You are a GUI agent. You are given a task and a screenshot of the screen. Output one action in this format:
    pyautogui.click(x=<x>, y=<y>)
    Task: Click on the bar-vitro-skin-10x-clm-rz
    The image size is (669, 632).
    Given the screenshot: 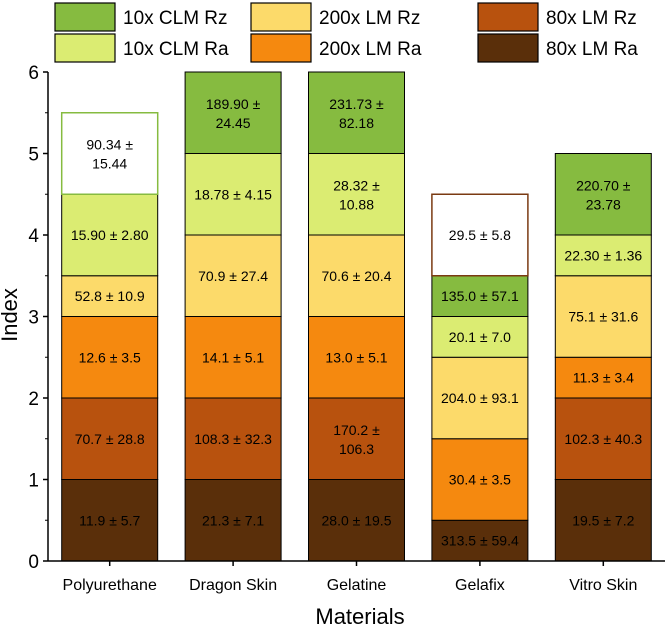 What is the action you would take?
    pyautogui.click(x=603, y=194)
    